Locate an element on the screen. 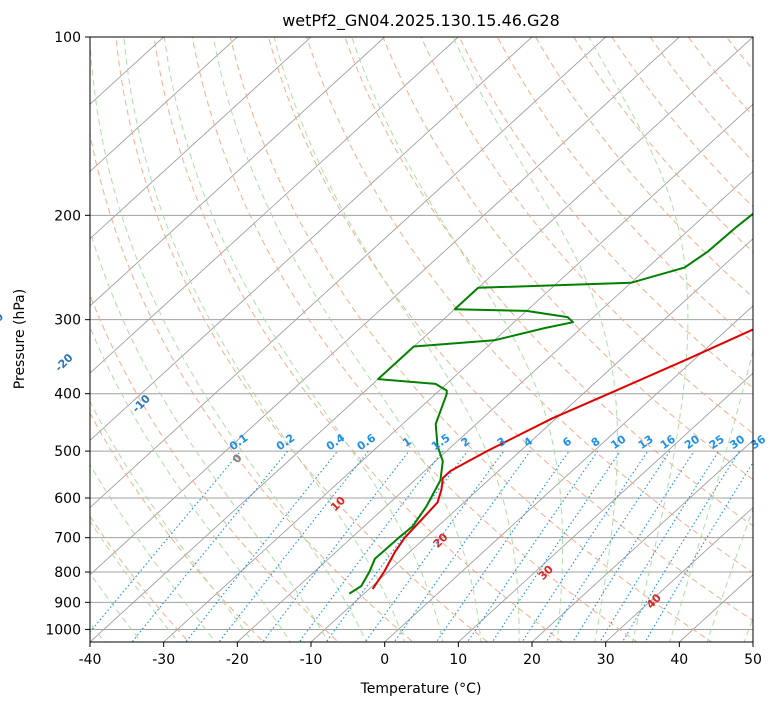 The width and height of the screenshot is (775, 708). y-tick-label: 500 is located at coordinates (67, 452).